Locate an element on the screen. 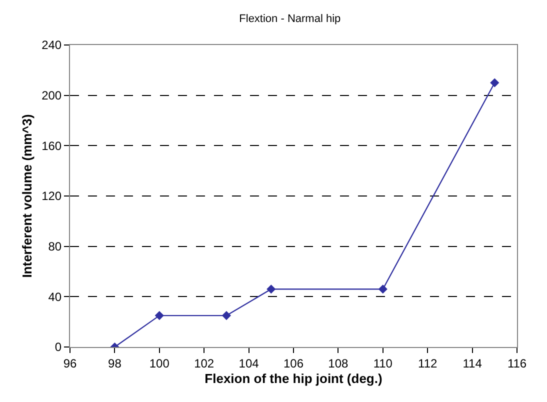  y-tick-label: 240 is located at coordinates (52, 45).